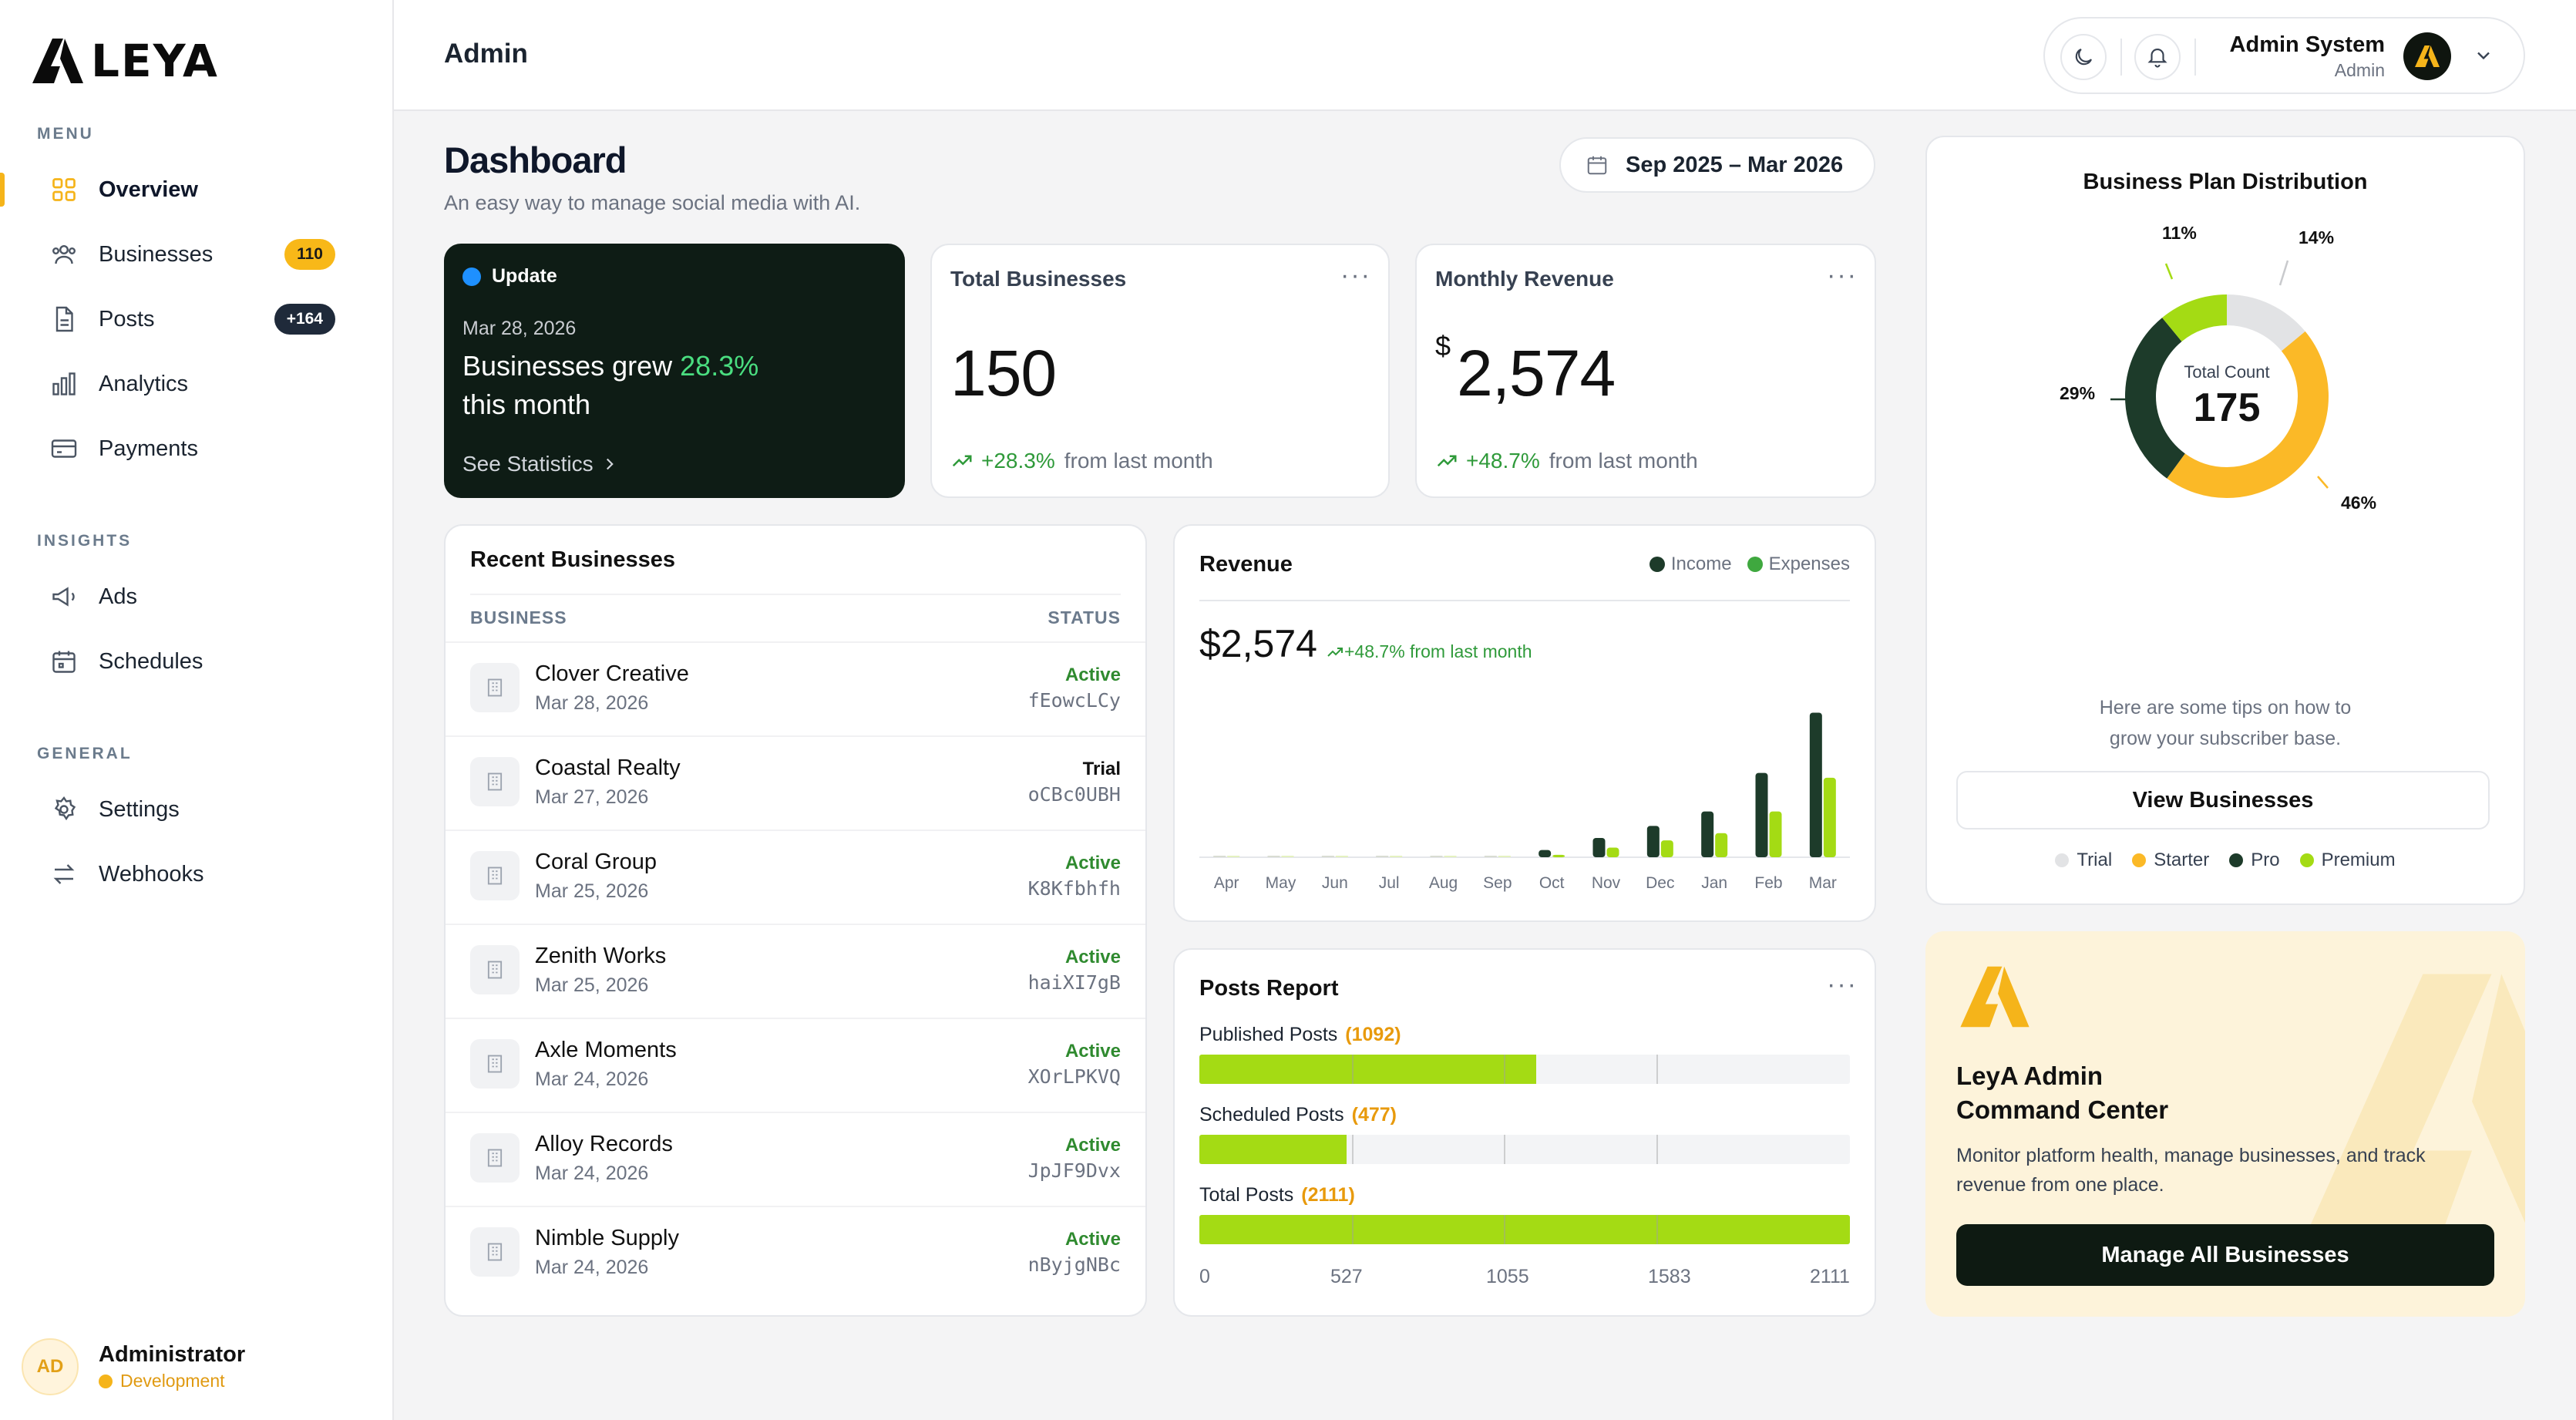 This screenshot has width=2576, height=1420. I want to click on legend-swatch-income, so click(1657, 564).